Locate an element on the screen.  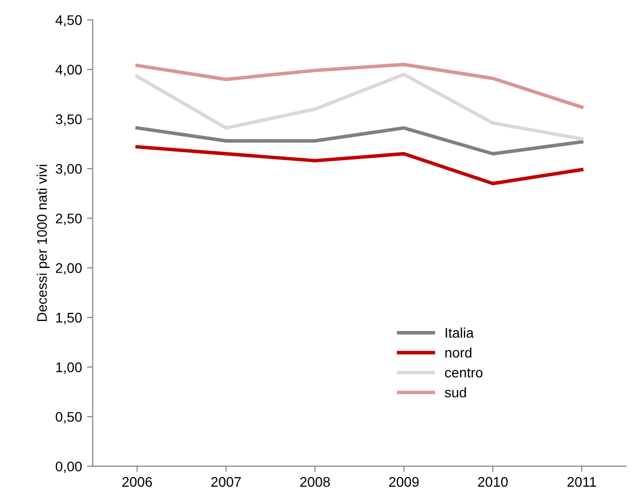
y-tick-label: 4,00 is located at coordinates (69, 70).